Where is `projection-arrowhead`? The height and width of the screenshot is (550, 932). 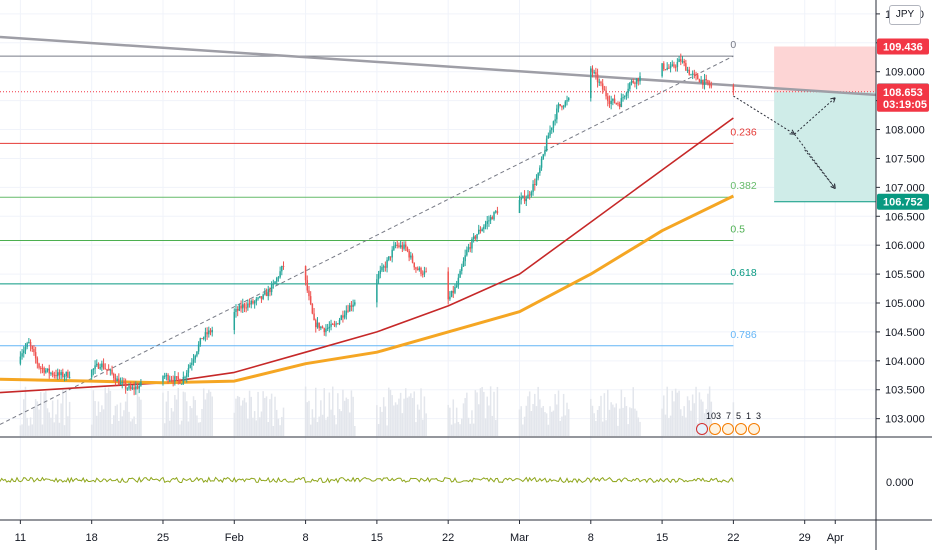 projection-arrowhead is located at coordinates (792, 132).